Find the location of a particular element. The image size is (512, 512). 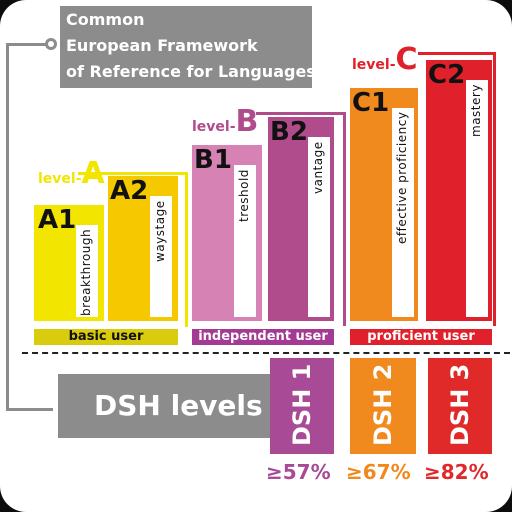

dsh-3-tab: DSH 3 is located at coordinates (460, 406).